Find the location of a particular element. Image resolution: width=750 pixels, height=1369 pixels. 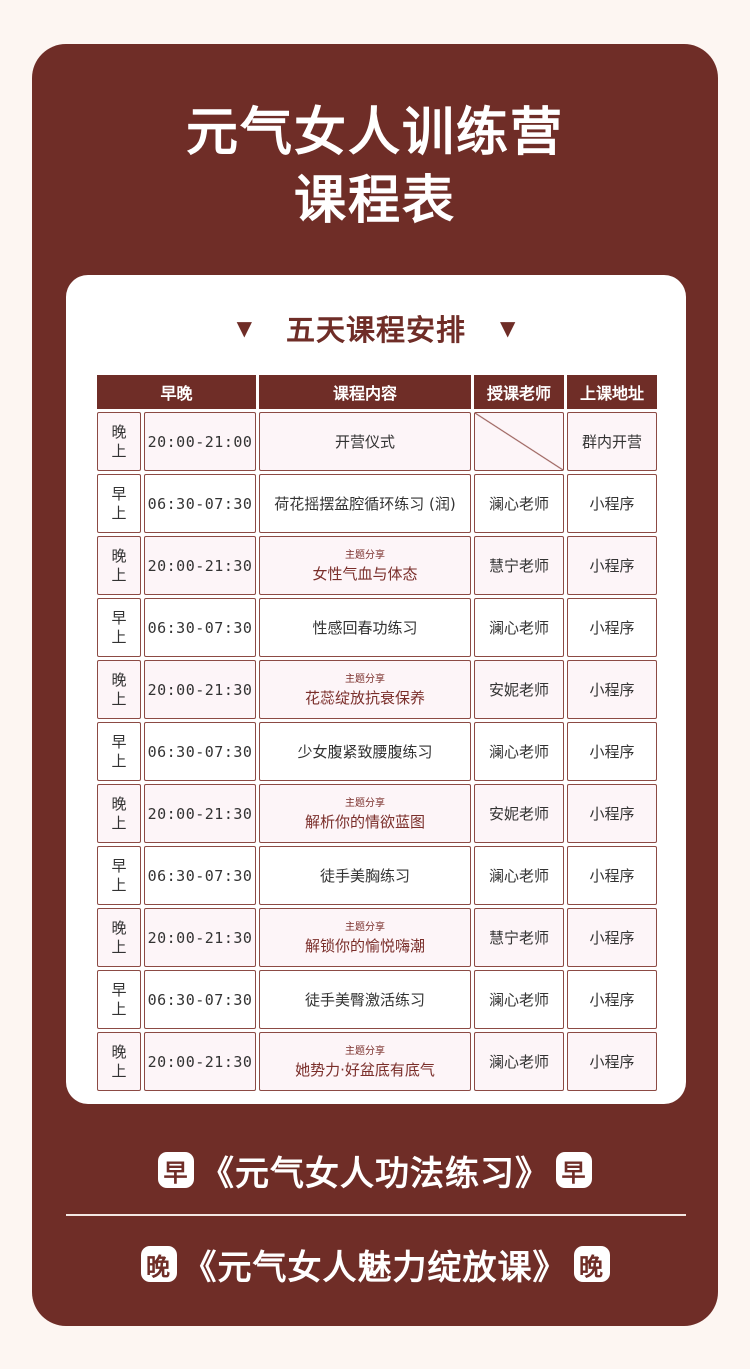

table-row: 晚上 20:00-21:30 主题分享 解锁你的愉悦嗨潮 慧宁老师 小程序 is located at coordinates (377, 937).